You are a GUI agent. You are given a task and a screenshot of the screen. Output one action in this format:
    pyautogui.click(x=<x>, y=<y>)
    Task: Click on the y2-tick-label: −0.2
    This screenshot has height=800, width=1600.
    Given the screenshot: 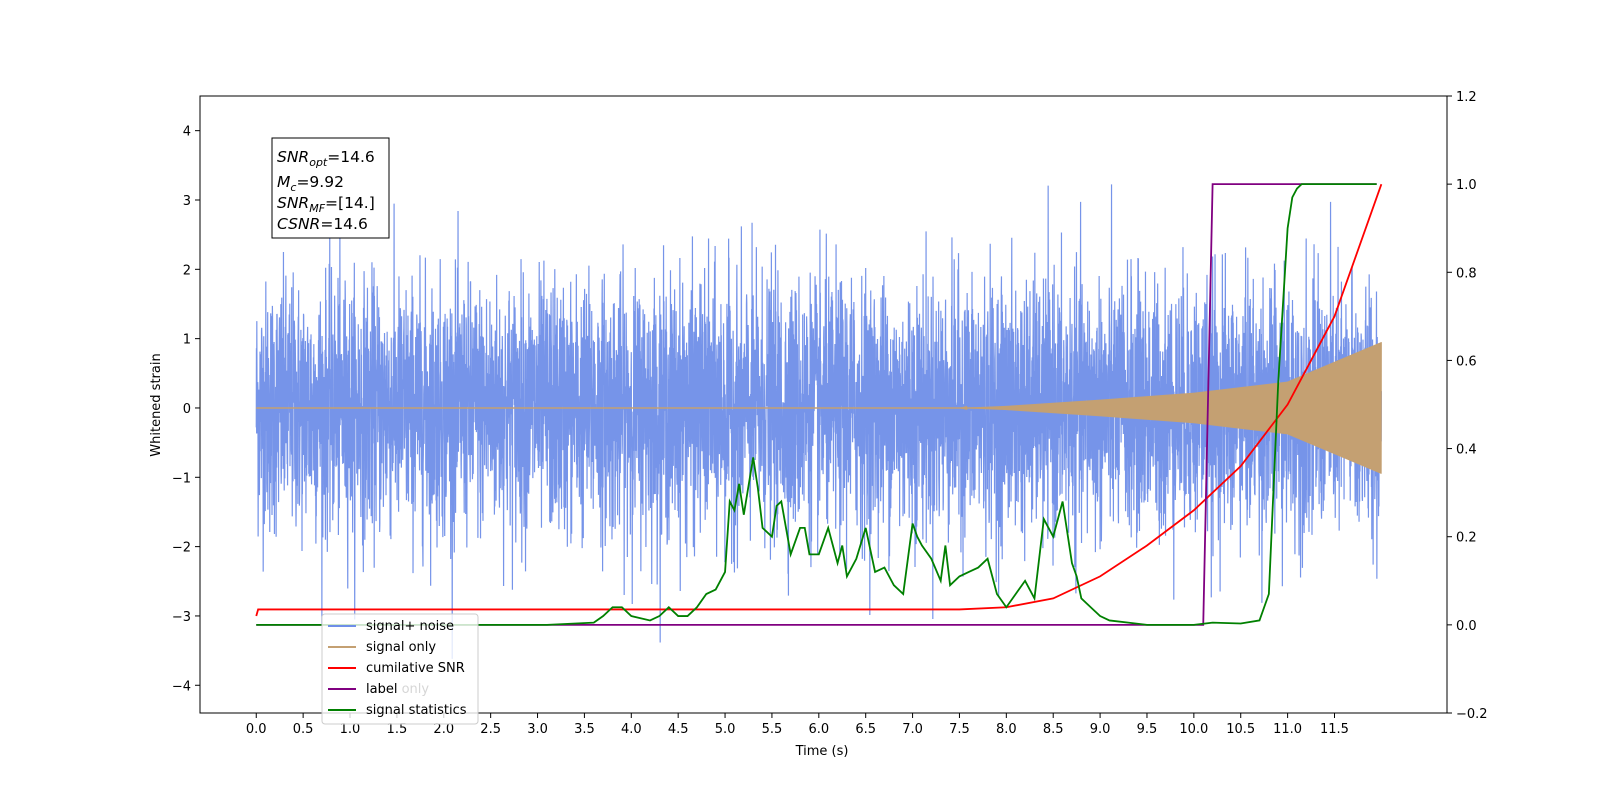 What is the action you would take?
    pyautogui.click(x=1472, y=714)
    